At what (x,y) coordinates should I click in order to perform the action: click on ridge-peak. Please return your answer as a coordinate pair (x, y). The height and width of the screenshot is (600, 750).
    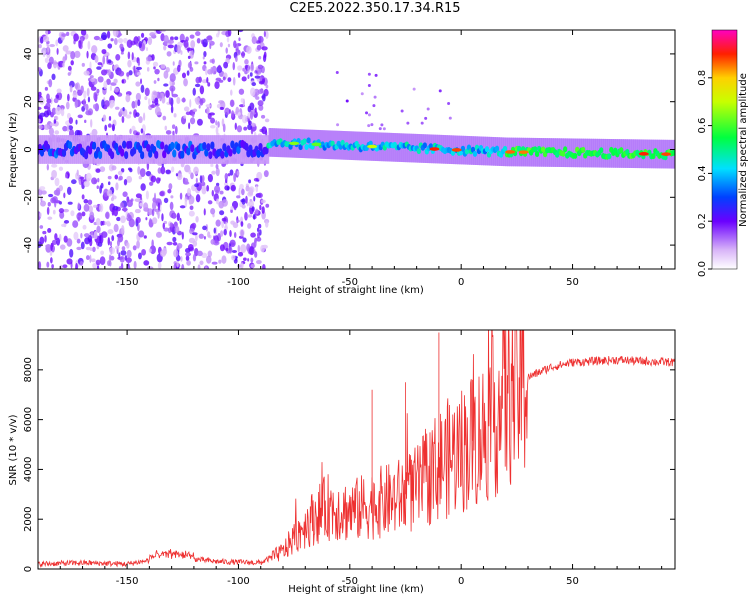
    Looking at the image, I should click on (643, 154).